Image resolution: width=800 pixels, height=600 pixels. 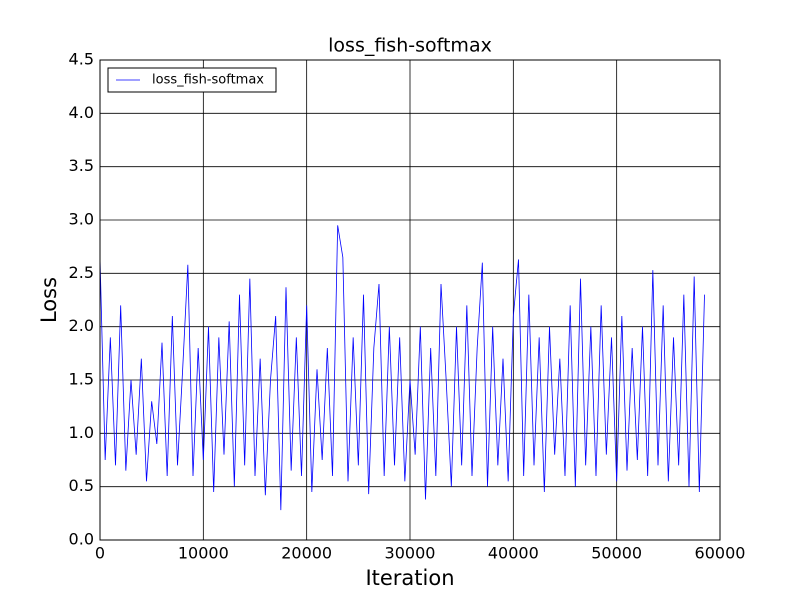 I want to click on x-tick-label: 10000, so click(x=203, y=553).